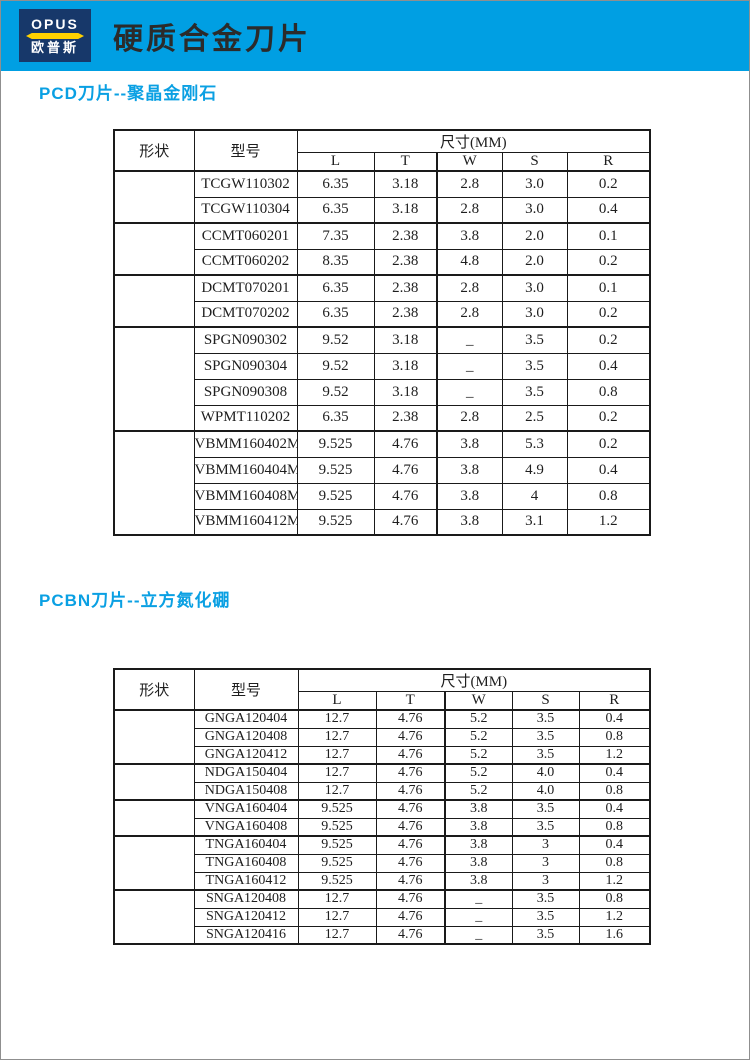  Describe the element at coordinates (245, 366) in the screenshot. I see `model-cell: SPGN090304` at that location.